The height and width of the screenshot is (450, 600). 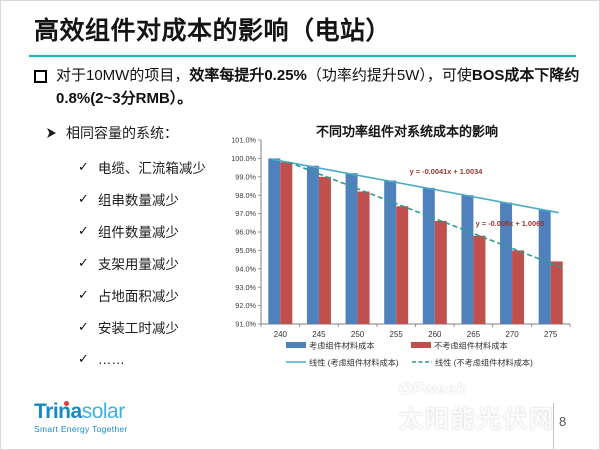 I want to click on y-tick-label: 97.0%, so click(x=245, y=213).